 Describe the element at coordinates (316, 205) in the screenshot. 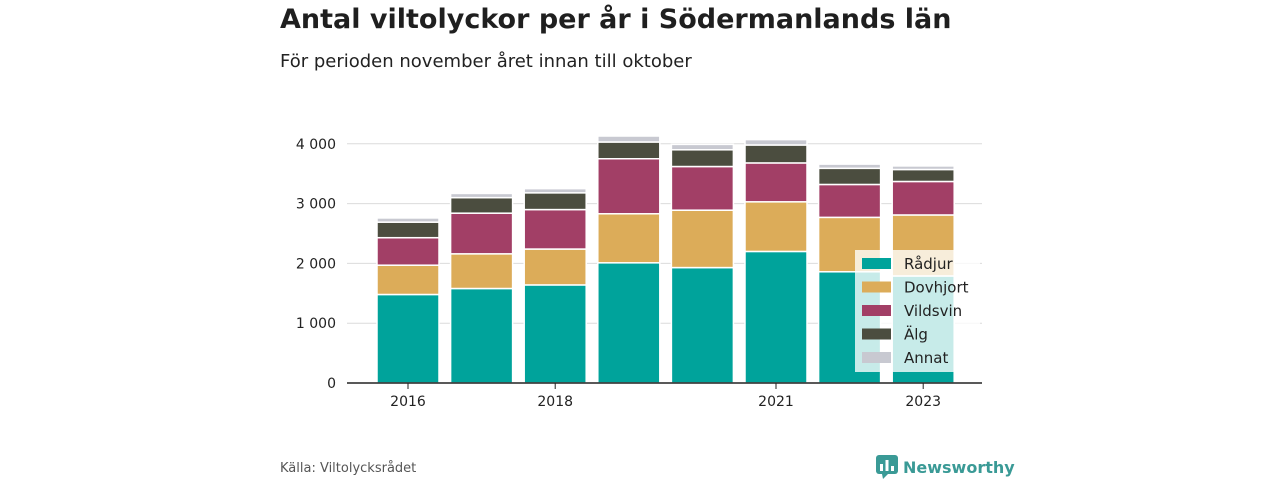

I see `y-tick-label: 3 000` at that location.